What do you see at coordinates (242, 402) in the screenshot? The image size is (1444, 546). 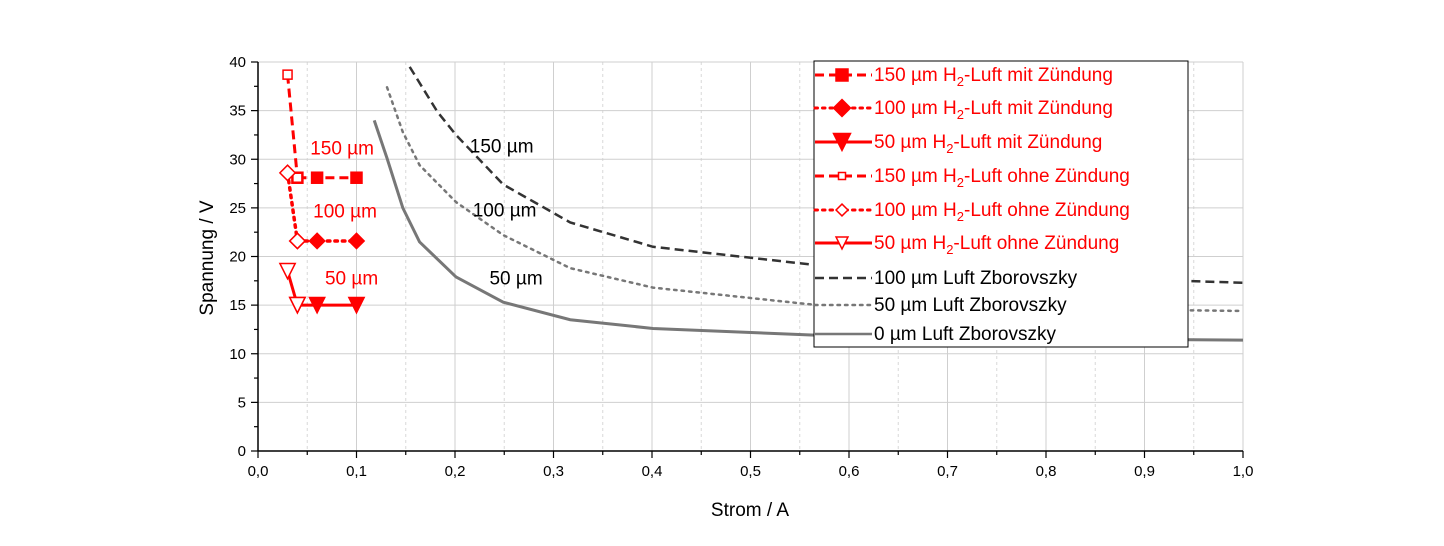 I see `y-tick-label: 5` at bounding box center [242, 402].